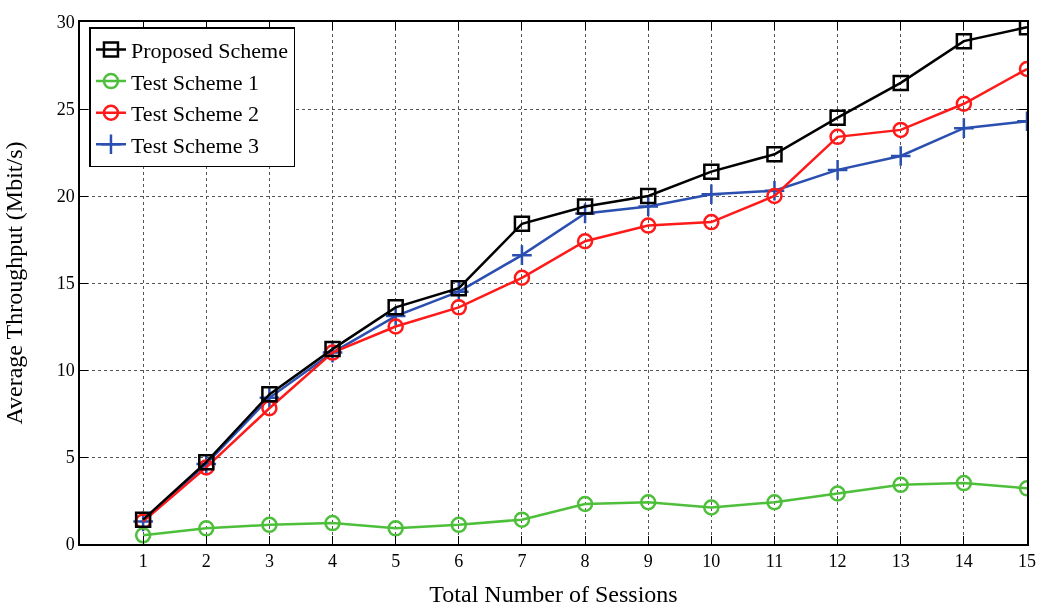 This screenshot has height=607, width=1048. I want to click on y-axis-title: Average Throughput (Mbit/s), so click(13, 283).